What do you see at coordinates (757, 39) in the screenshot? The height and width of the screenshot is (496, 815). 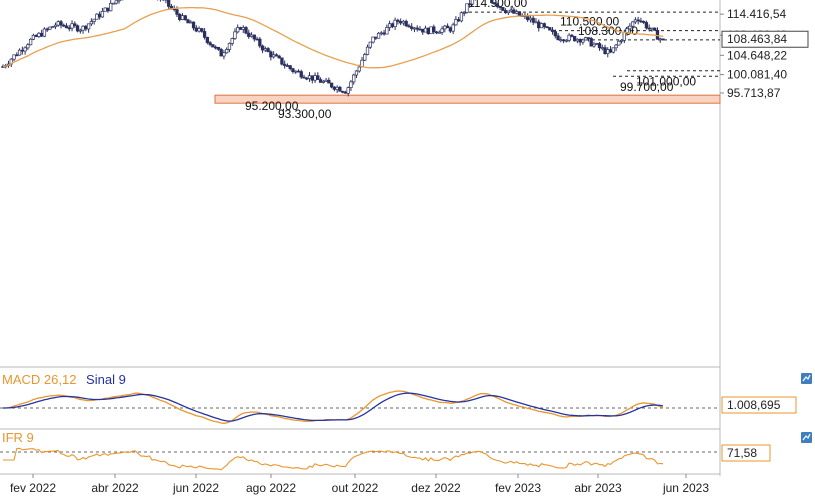 I see `current-price-label: 108.463,84` at bounding box center [757, 39].